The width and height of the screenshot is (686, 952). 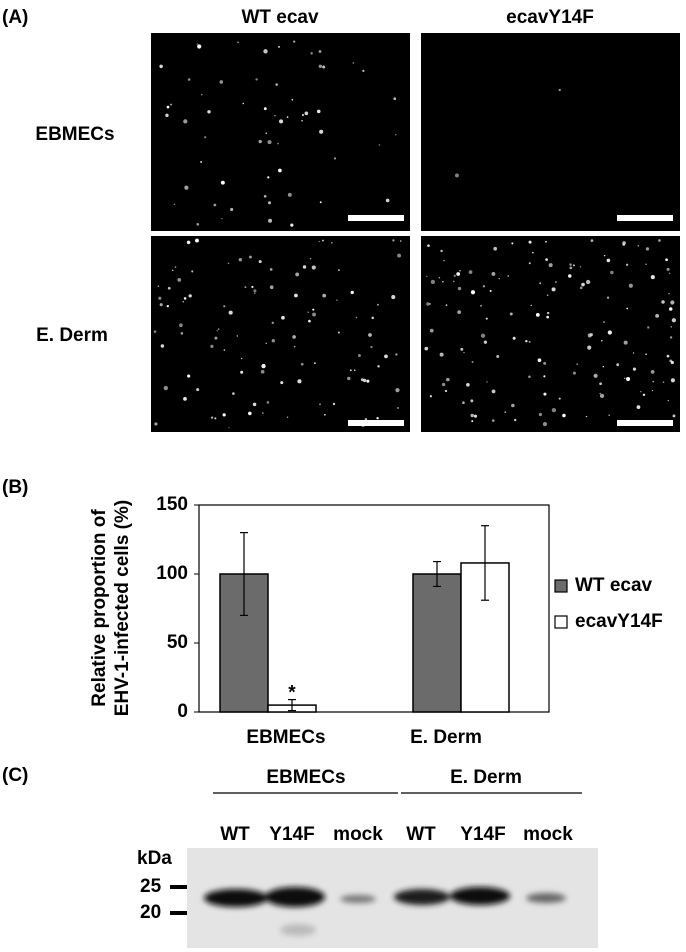 What do you see at coordinates (645, 423) in the screenshot?
I see `scale-bar` at bounding box center [645, 423].